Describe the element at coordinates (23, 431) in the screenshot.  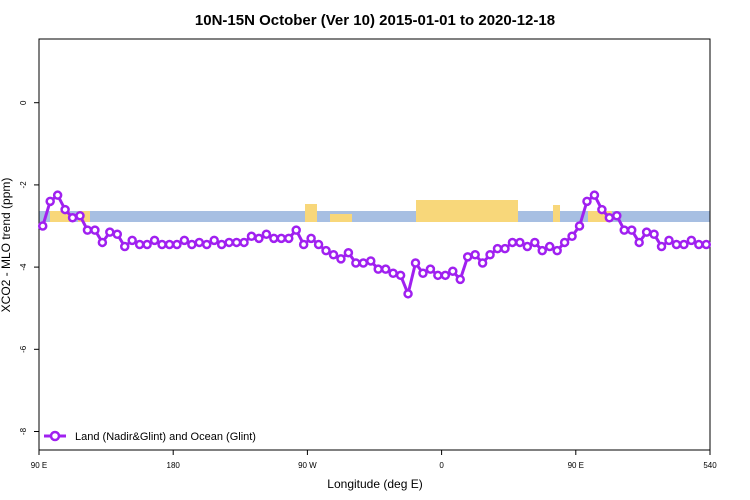
I see `y-tick-label: -8` at that location.